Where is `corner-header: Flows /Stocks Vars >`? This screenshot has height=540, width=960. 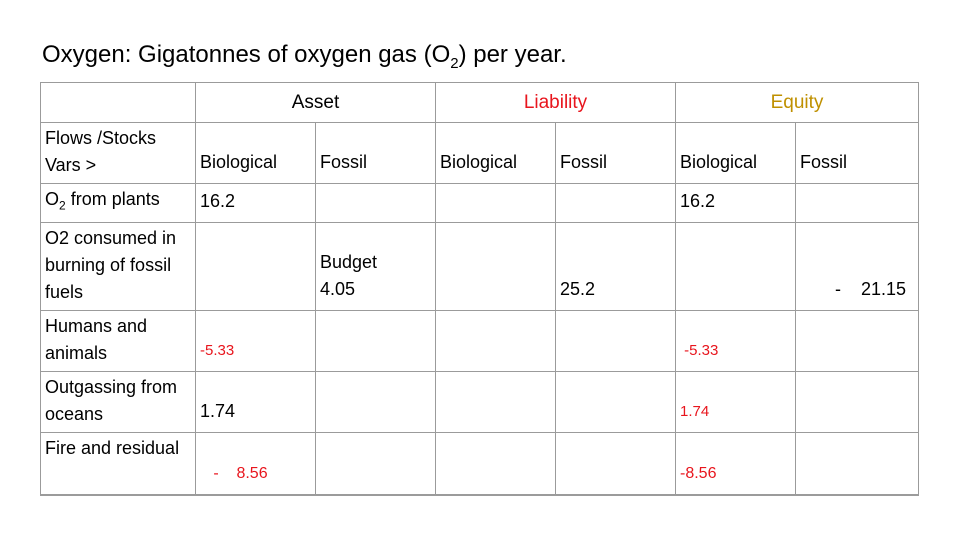
corner-header: Flows /Stocks Vars > is located at coordinates (118, 153).